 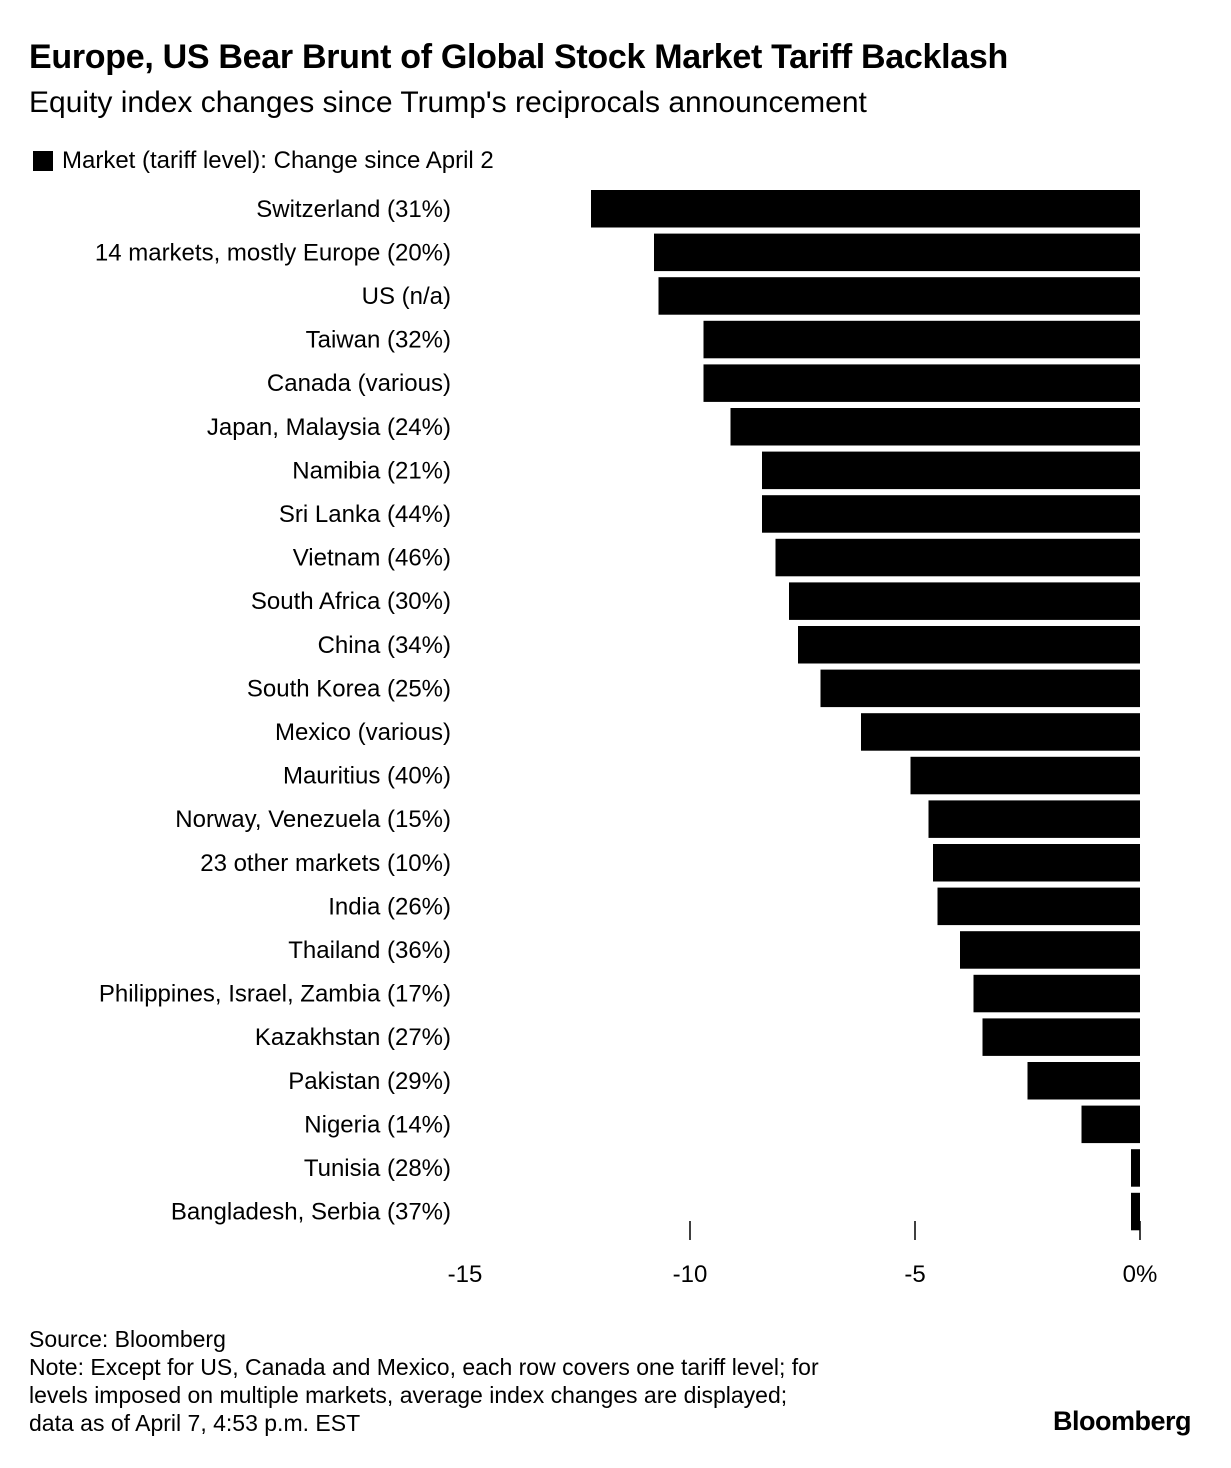 I want to click on note-line-3: data as of April 7, 4:53 p.m. EST, so click(x=195, y=1423).